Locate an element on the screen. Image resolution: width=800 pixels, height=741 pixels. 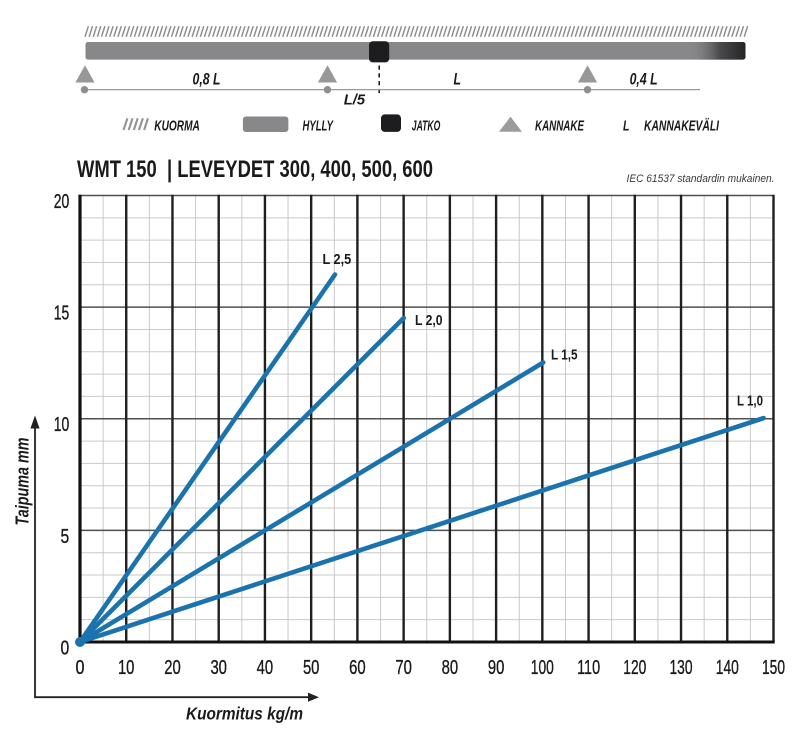
svg-text:WMT 150 | LEVEYDET 300, 400,: WMT 150 | LEVEYDET 300, 400, 500, 600 is located at coordinates (255, 169).